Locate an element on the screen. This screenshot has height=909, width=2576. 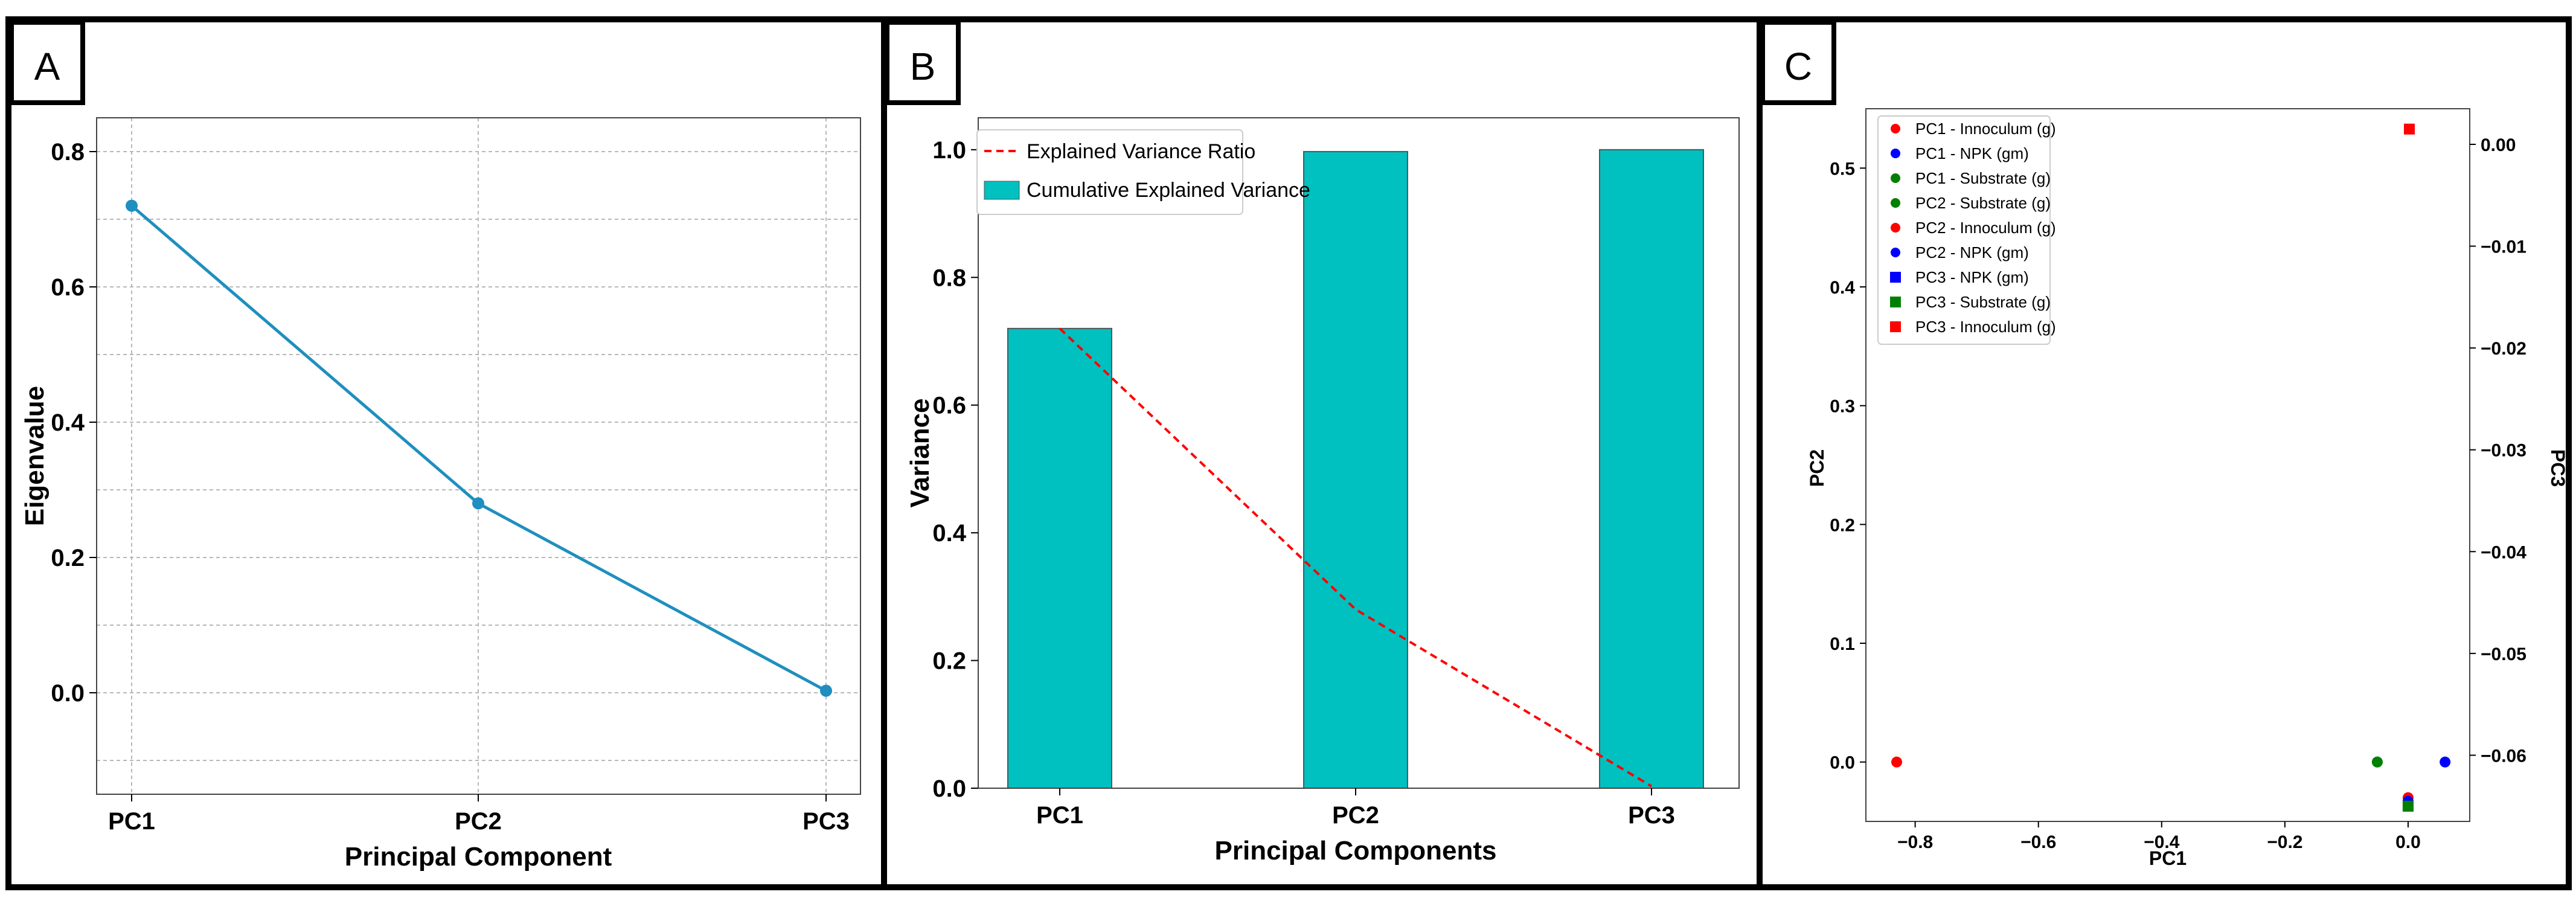
chart-c-xtick-label: −0.6 is located at coordinates (2038, 842).